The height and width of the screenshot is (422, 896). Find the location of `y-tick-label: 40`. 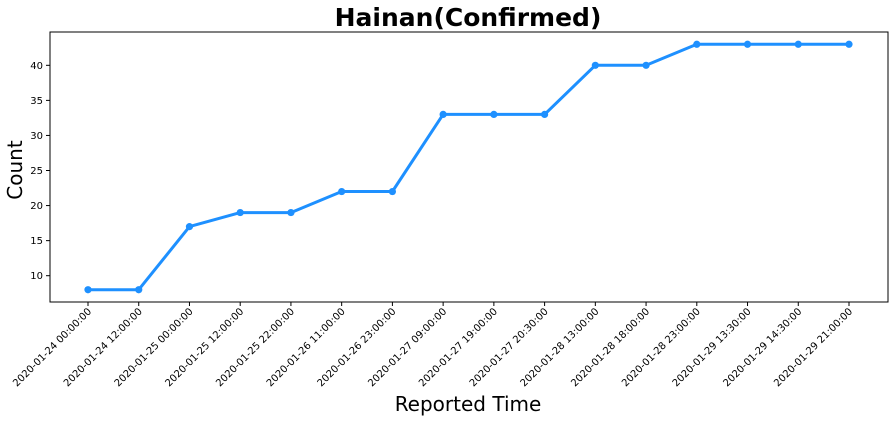

y-tick-label: 40 is located at coordinates (36, 66).